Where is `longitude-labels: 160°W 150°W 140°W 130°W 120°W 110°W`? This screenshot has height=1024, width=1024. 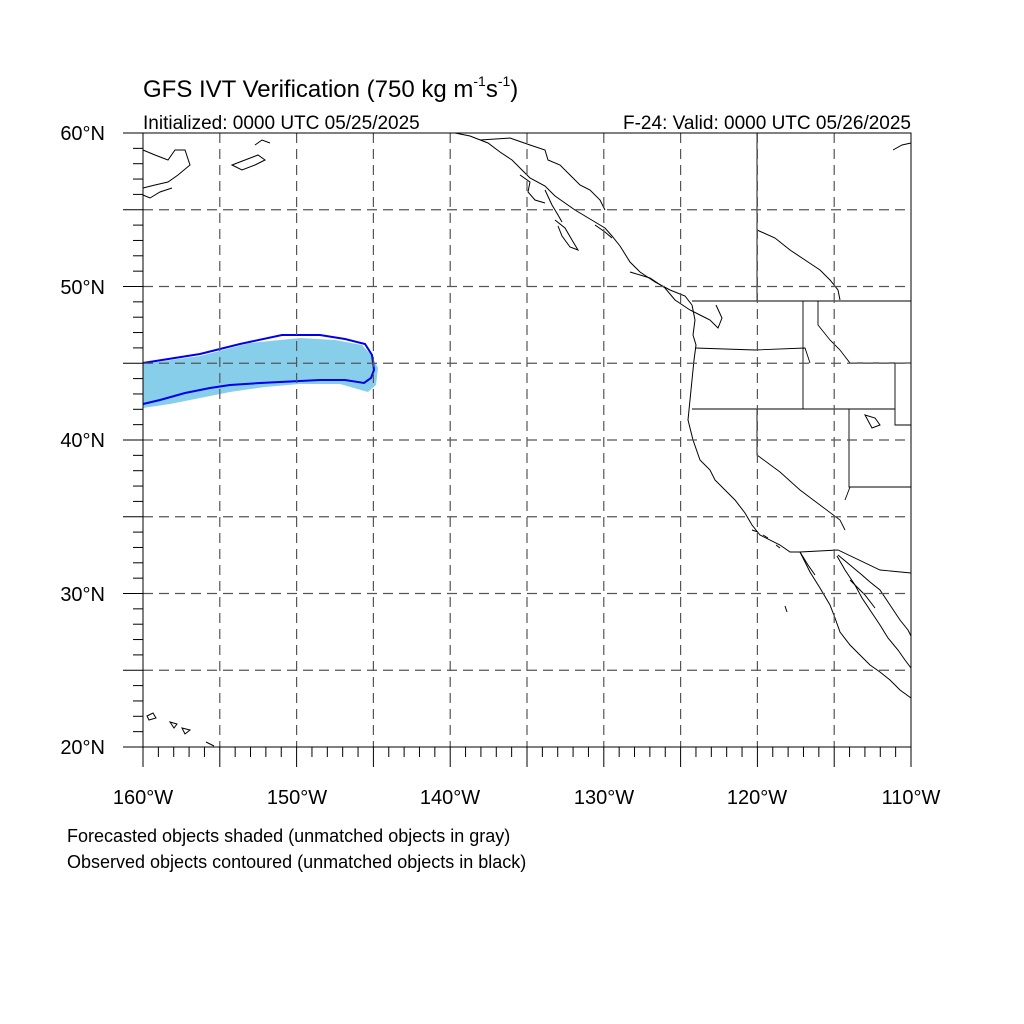 longitude-labels: 160°W 150°W 140°W 130°W 120°W 110°W is located at coordinates (527, 798).